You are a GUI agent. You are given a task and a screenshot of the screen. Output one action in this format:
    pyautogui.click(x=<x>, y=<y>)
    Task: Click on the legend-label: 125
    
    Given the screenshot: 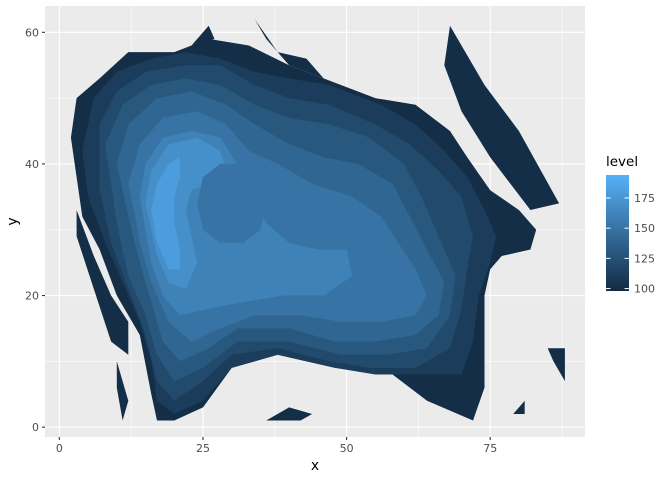 What is the action you would take?
    pyautogui.click(x=644, y=258)
    